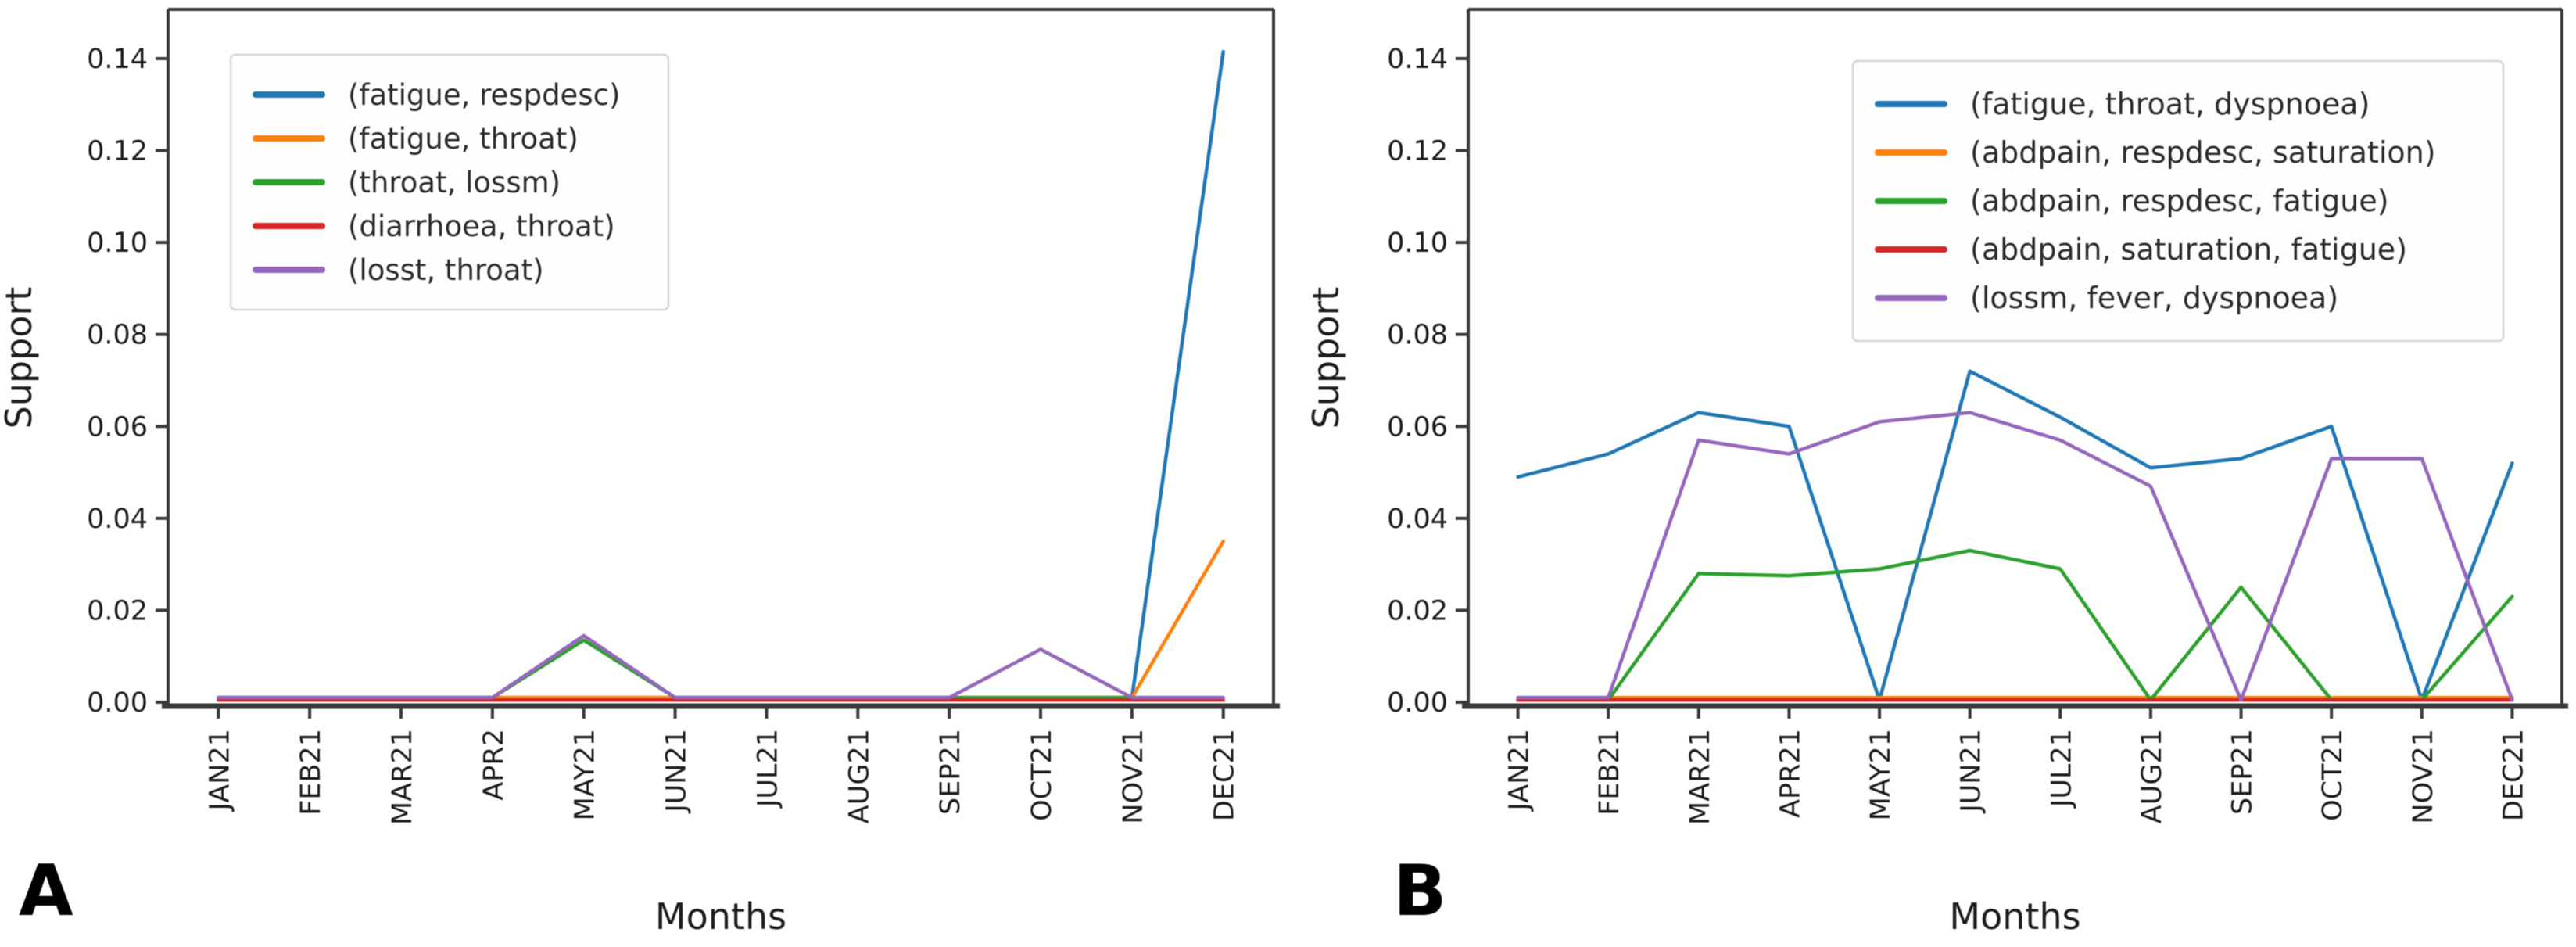 Image resolution: width=2576 pixels, height=947 pixels. I want to click on x-tick-label: APR21, so click(1791, 773).